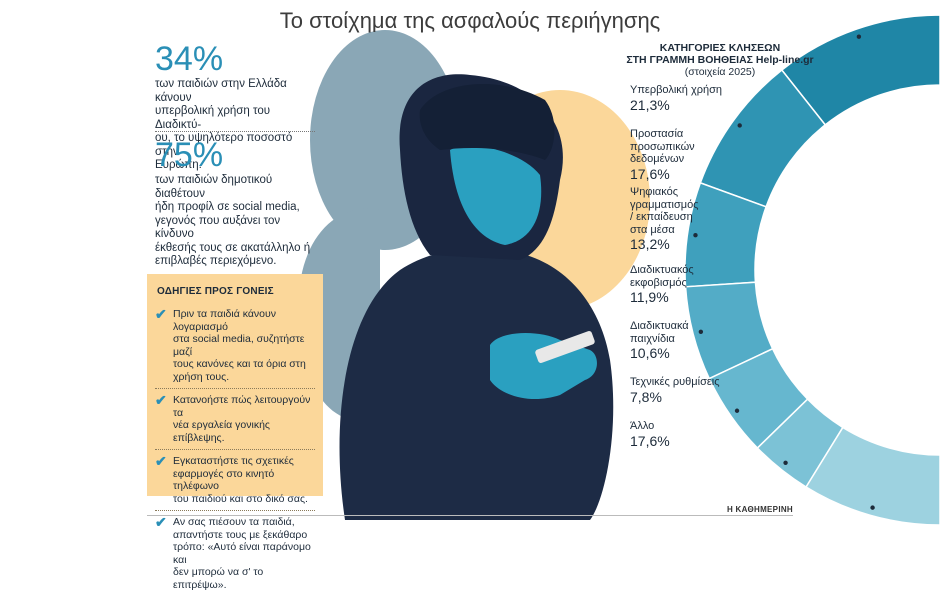 This screenshot has width=940, height=596. What do you see at coordinates (216, 261) in the screenshot?
I see `stat-text-2-line: επιβλαβές περιεχόμενο.` at bounding box center [216, 261].